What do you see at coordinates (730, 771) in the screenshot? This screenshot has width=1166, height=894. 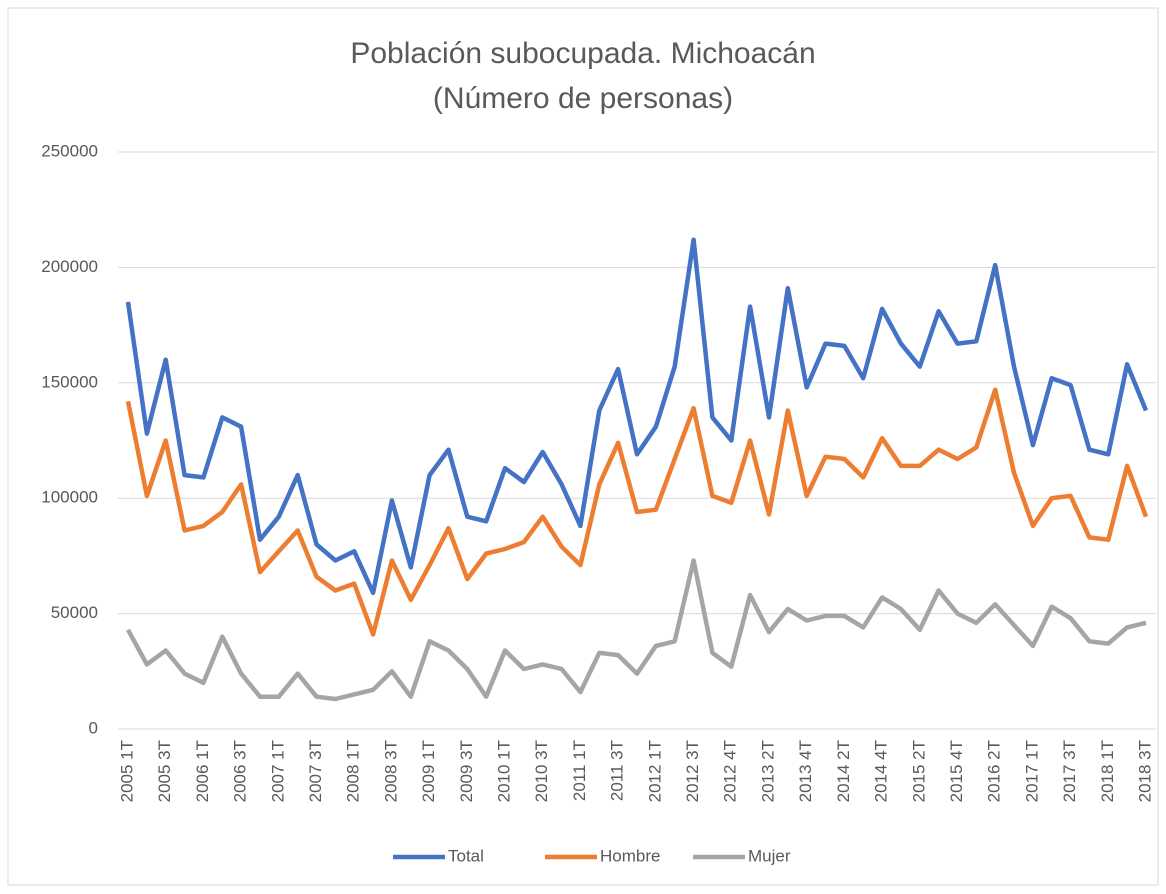 I see `x-tick-label: 2012 4T` at bounding box center [730, 771].